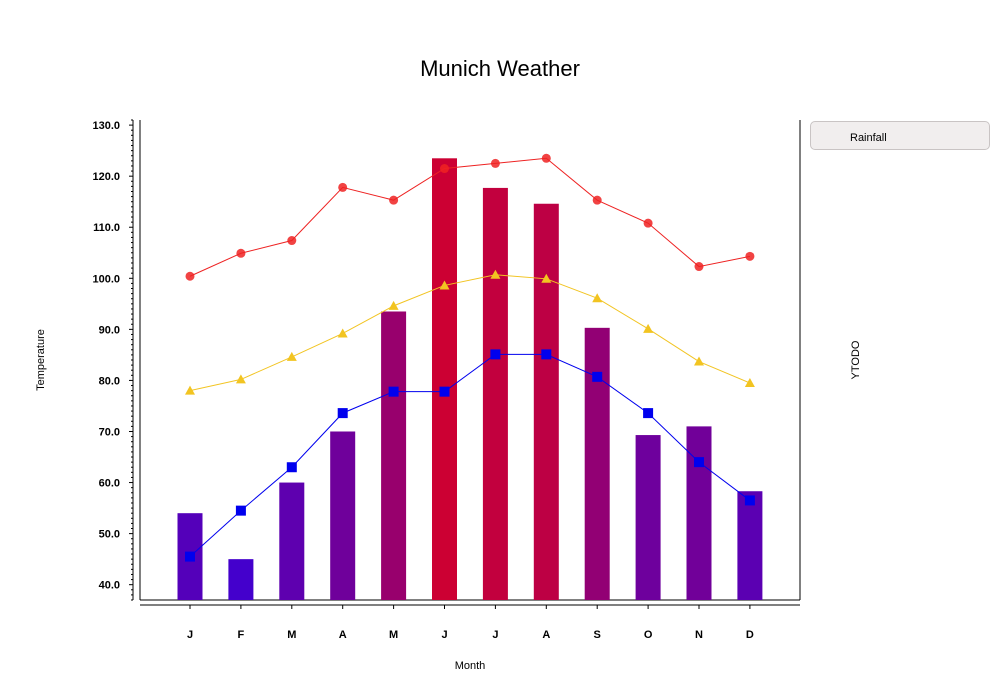  What do you see at coordinates (750, 635) in the screenshot?
I see `x-tick-label: D` at bounding box center [750, 635].